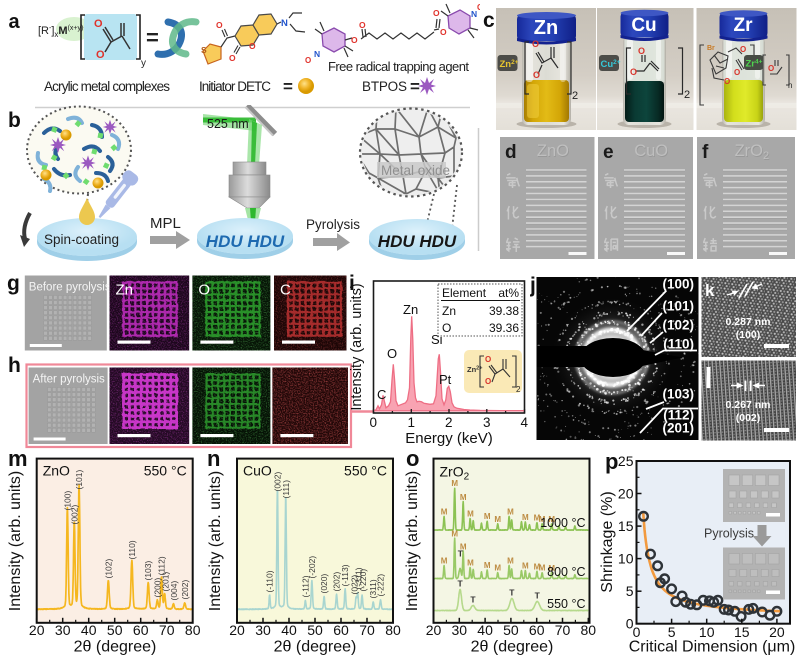 Image resolution: width=799 pixels, height=661 pixels. Describe the element at coordinates (566, 604) in the screenshot. I see `svg-text: 550 °C` at that location.